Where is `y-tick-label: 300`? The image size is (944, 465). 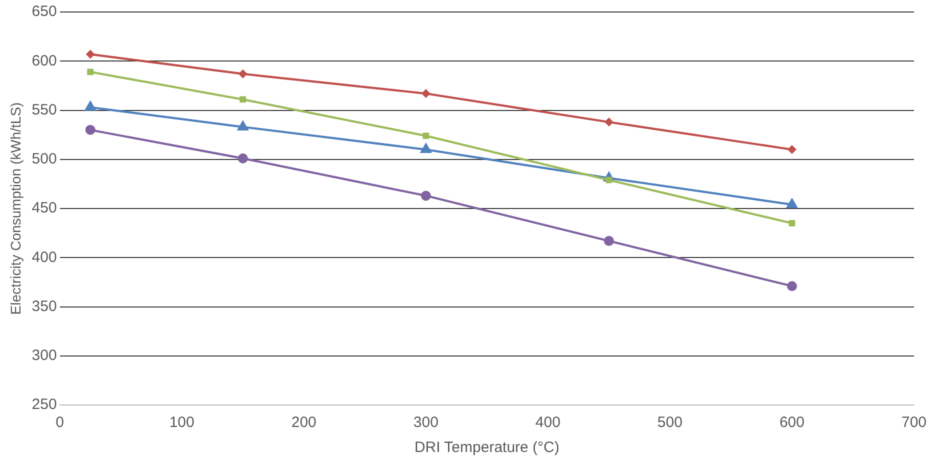 y-tick-label: 300 is located at coordinates (44, 355).